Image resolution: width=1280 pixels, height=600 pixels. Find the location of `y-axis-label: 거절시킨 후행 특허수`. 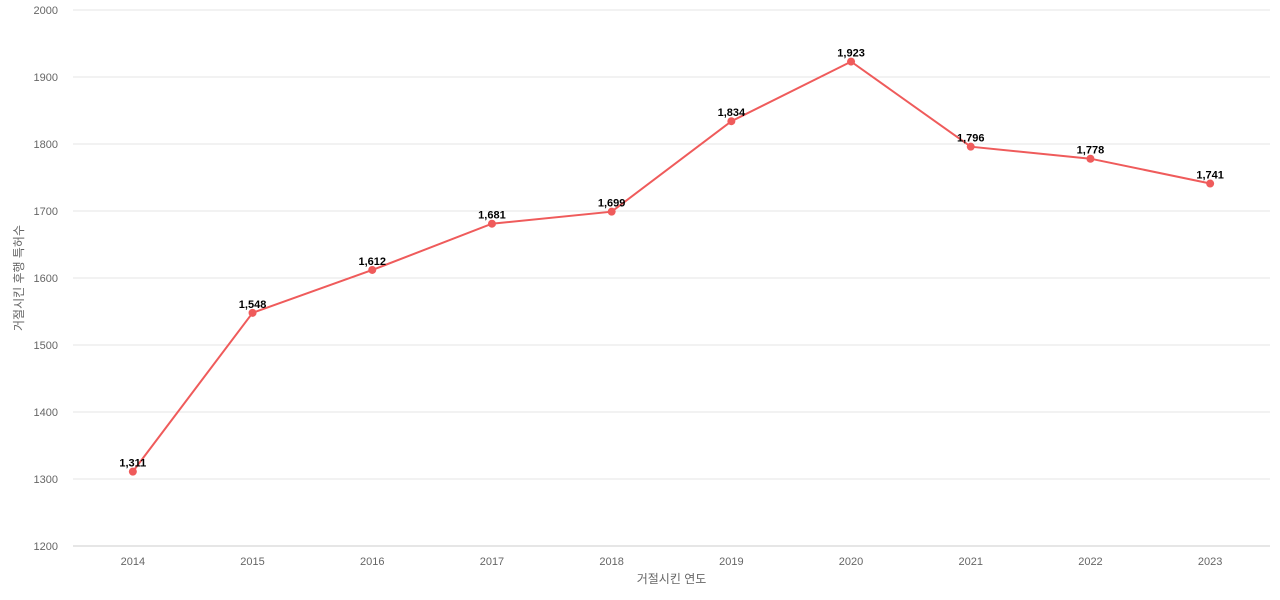

y-axis-label: 거절시킨 후행 특허수 is located at coordinates (18, 278).